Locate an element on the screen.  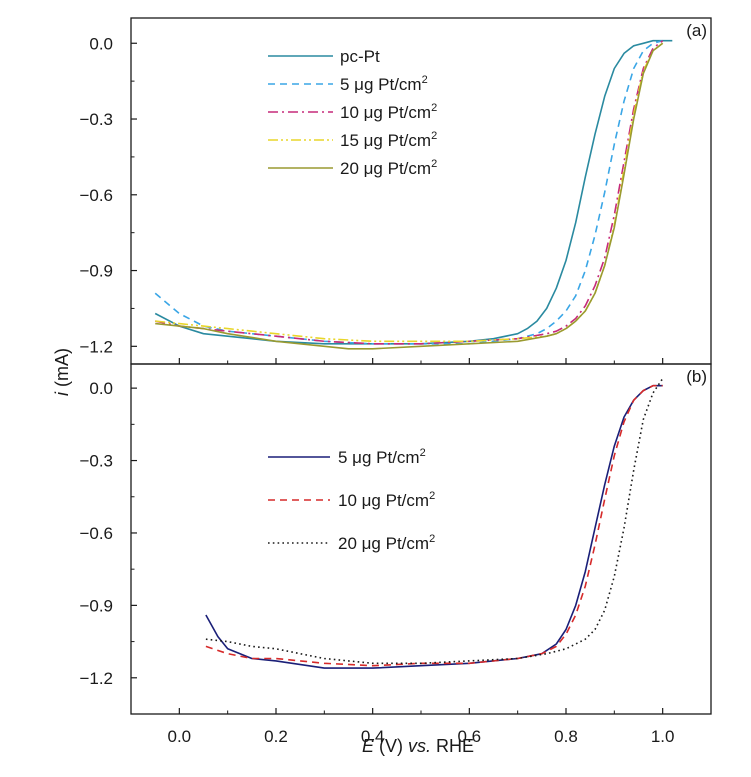
legend-label-b-pt-20: 20 μg Pt/cm2 is located at coordinates (386, 543).